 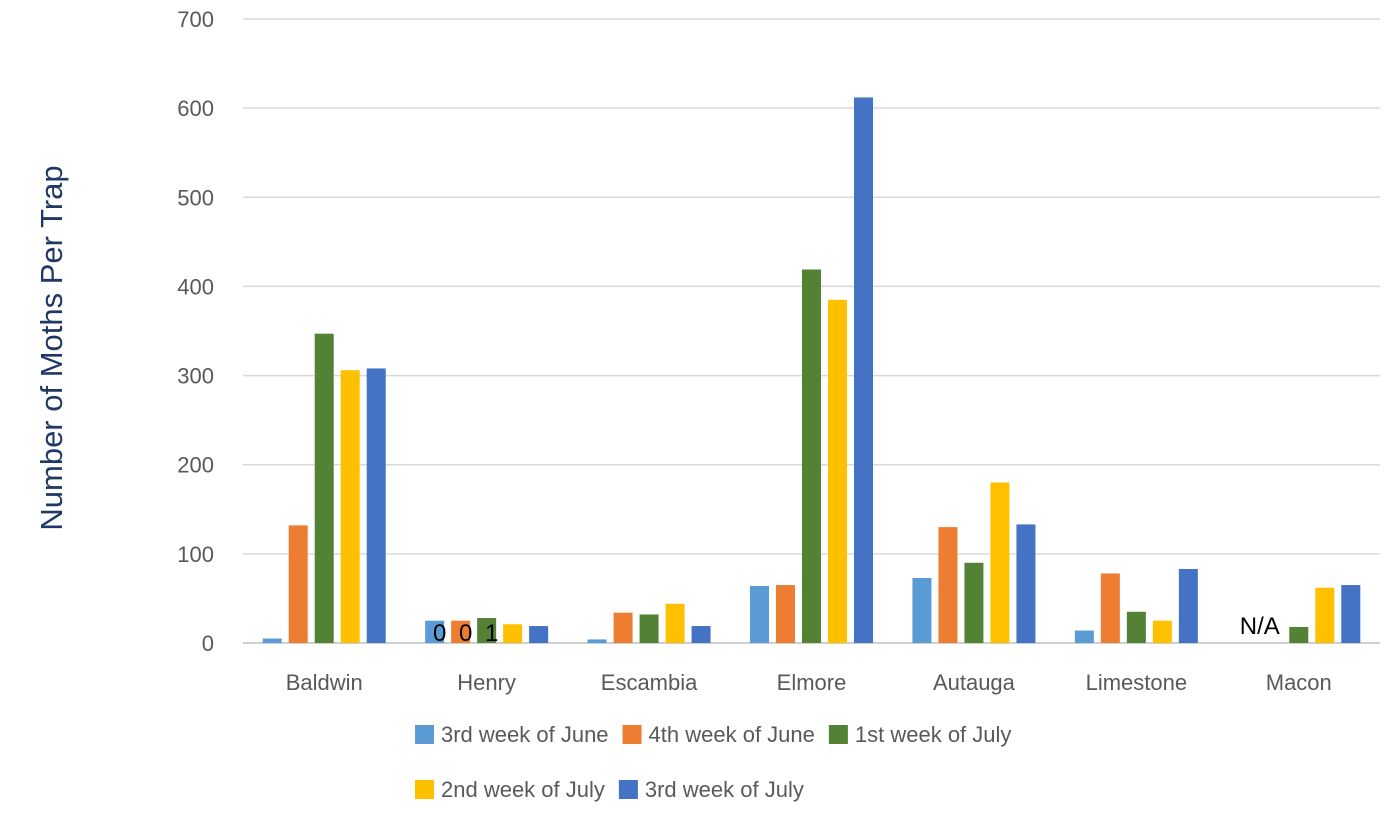 What do you see at coordinates (195, 108) in the screenshot?
I see `y-tick-label: 600` at bounding box center [195, 108].